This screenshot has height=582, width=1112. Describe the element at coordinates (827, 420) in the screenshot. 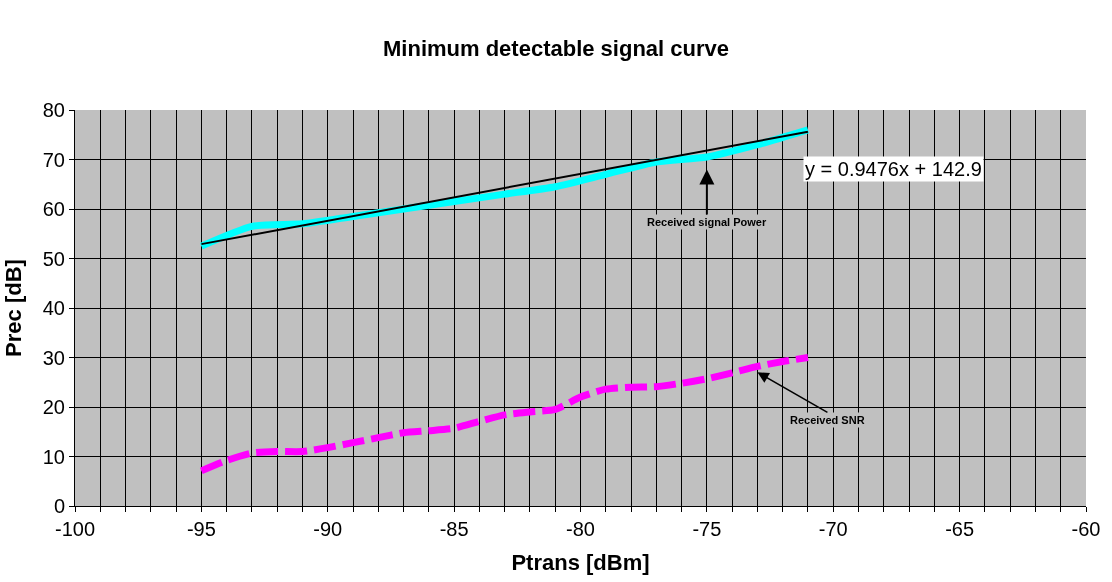

I see `annotation: Received SNR` at that location.